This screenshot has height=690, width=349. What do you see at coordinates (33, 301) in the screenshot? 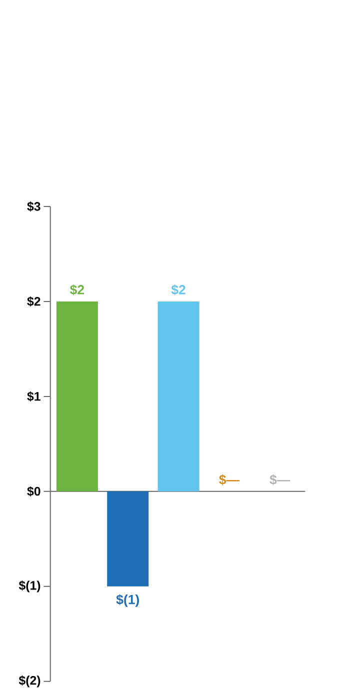
I see `y-tick-label: $2` at bounding box center [33, 301].